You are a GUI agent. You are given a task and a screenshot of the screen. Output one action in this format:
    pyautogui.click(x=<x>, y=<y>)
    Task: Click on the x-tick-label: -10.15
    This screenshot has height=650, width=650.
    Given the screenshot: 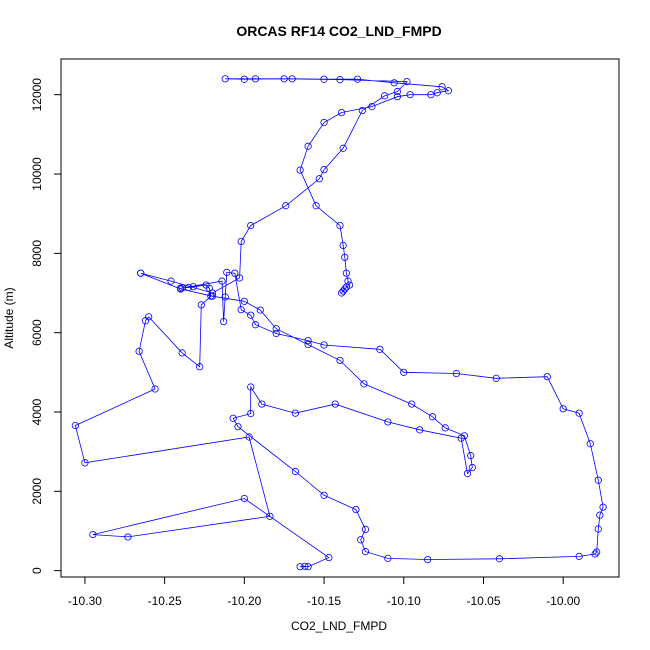 What is the action you would take?
    pyautogui.click(x=324, y=601)
    